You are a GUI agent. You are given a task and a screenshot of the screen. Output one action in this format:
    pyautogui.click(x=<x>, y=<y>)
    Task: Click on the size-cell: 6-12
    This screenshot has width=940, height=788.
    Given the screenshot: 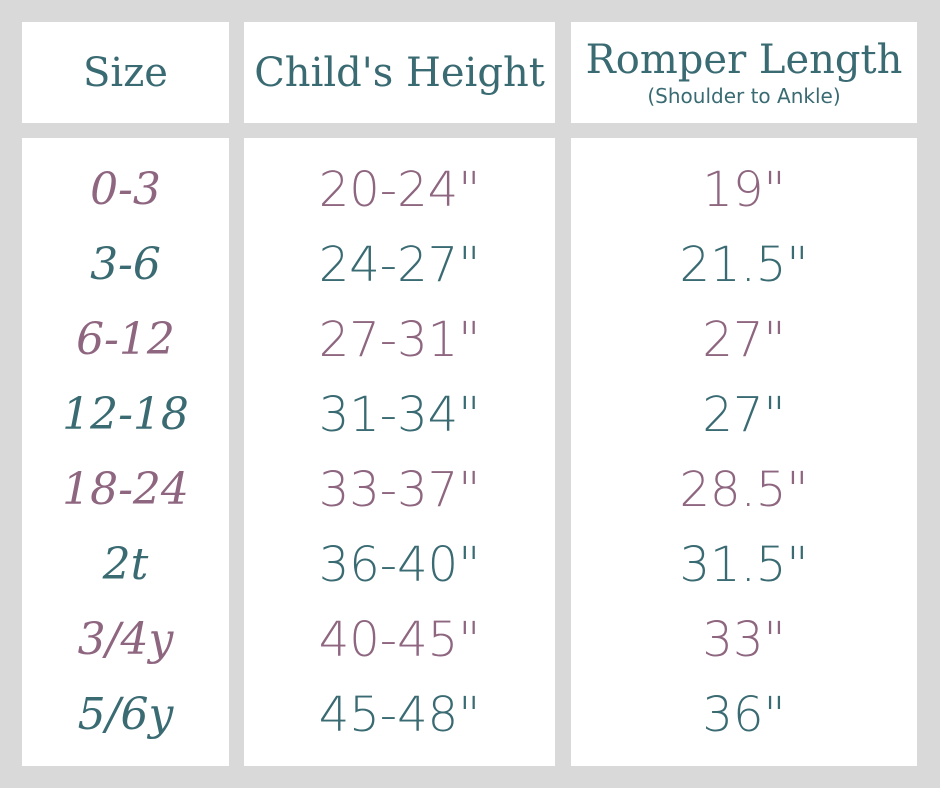 What is the action you would take?
    pyautogui.click(x=125, y=339)
    